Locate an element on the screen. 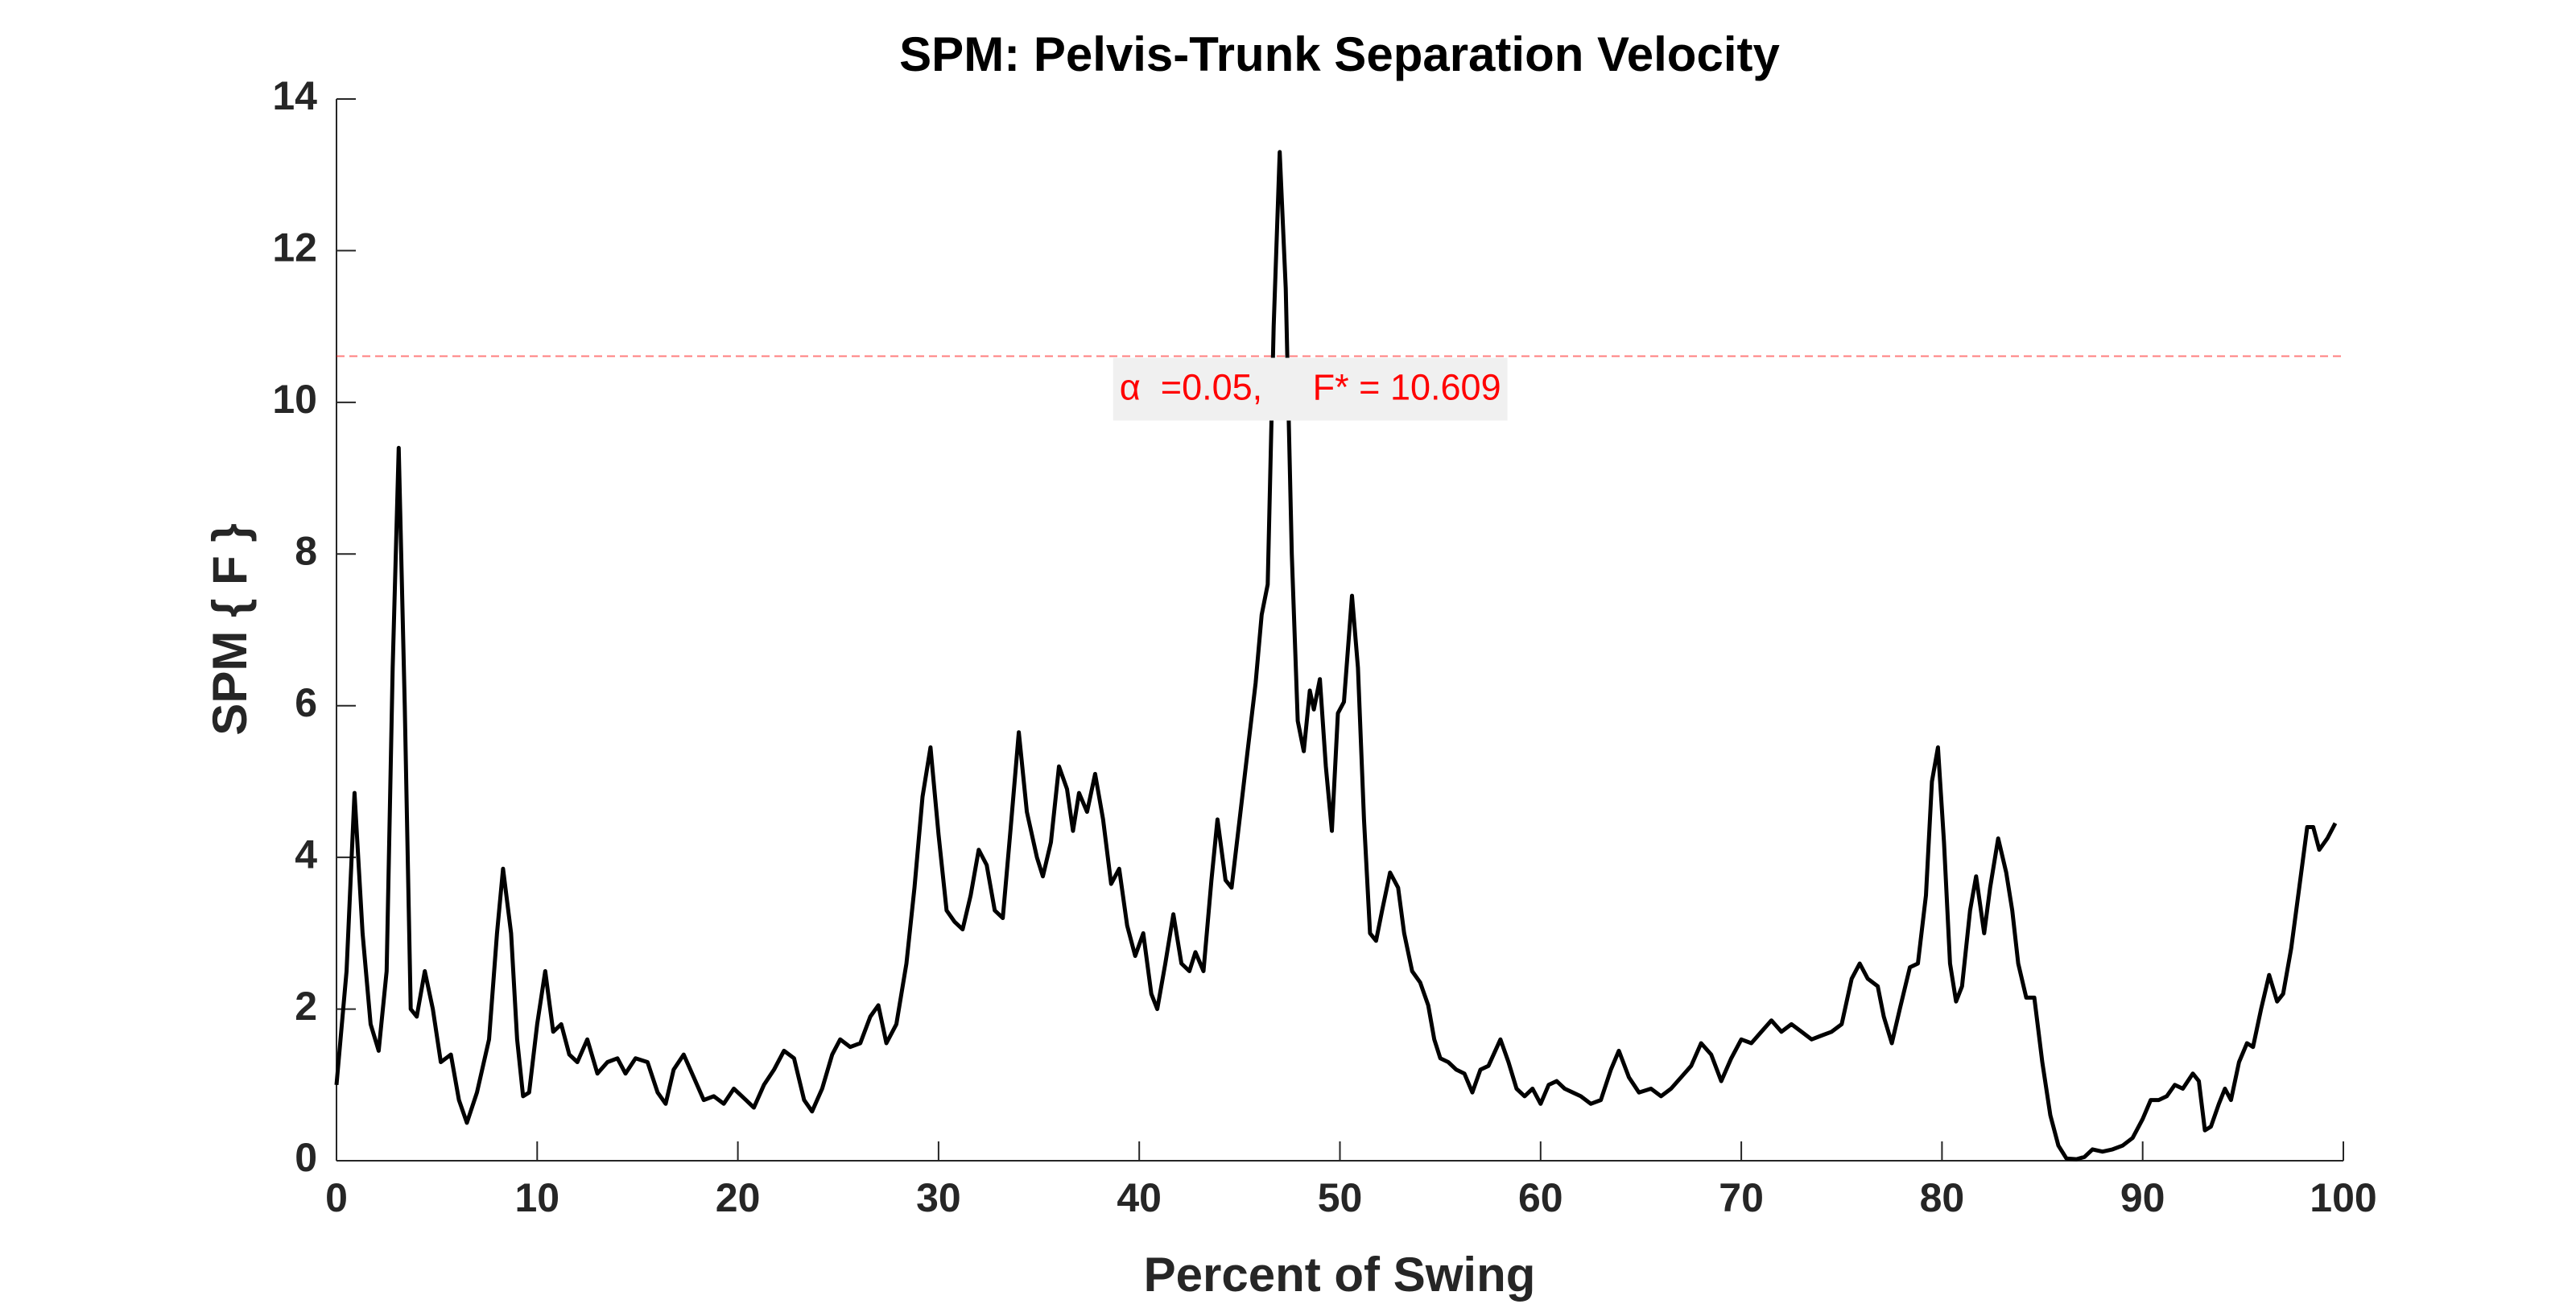 This screenshot has width=2576, height=1304. x-tick-label: 80 is located at coordinates (1942, 1197).